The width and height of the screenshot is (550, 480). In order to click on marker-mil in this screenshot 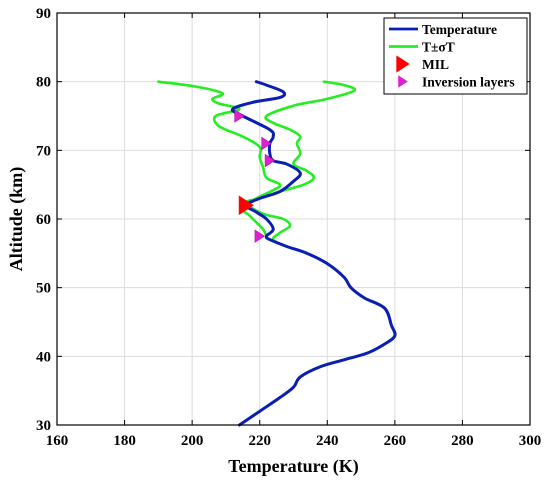, I will do `click(246, 205)`.